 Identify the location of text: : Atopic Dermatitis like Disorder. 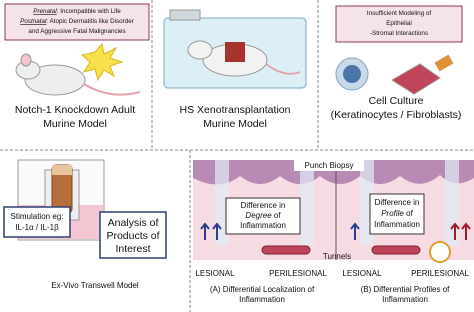
(89, 21).